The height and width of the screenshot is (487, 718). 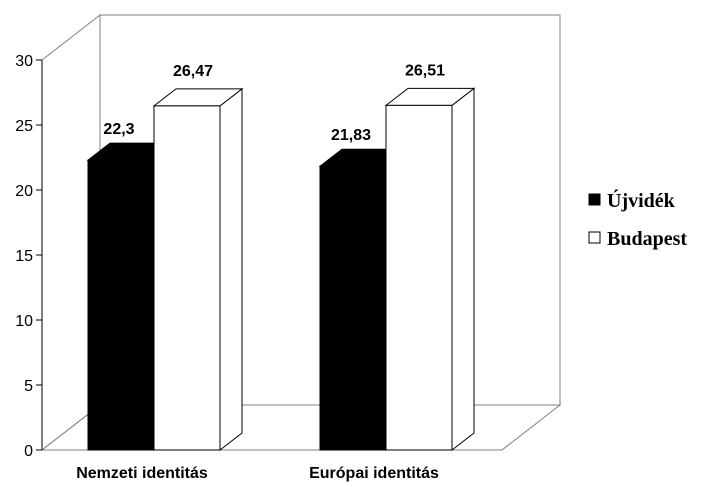 What do you see at coordinates (257, 473) in the screenshot?
I see `x-axis-labels: Nemzeti identitás Európai identitás` at bounding box center [257, 473].